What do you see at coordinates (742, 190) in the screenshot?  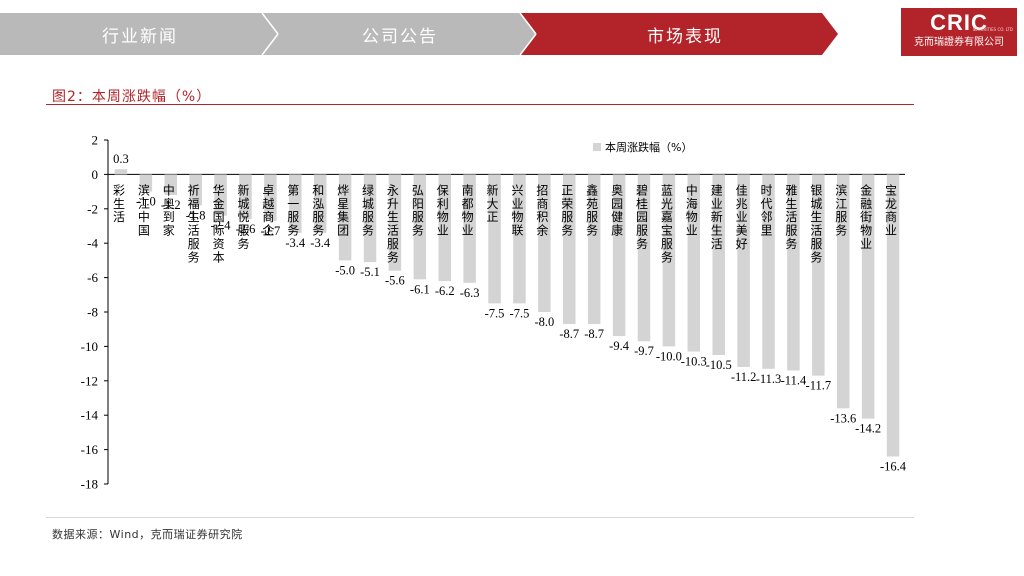 I see `category-label-char: 佳` at bounding box center [742, 190].